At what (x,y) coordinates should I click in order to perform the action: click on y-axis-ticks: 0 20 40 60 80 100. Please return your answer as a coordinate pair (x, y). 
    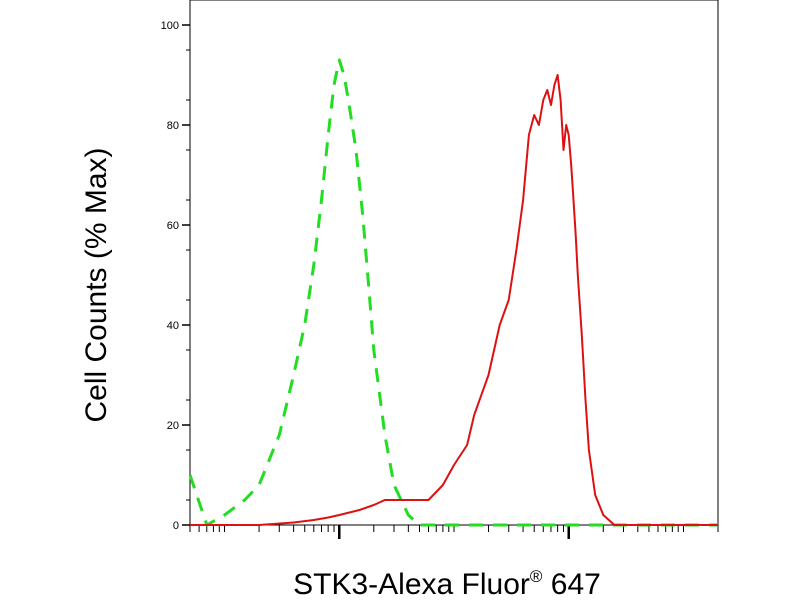
    Looking at the image, I should click on (175, 276).